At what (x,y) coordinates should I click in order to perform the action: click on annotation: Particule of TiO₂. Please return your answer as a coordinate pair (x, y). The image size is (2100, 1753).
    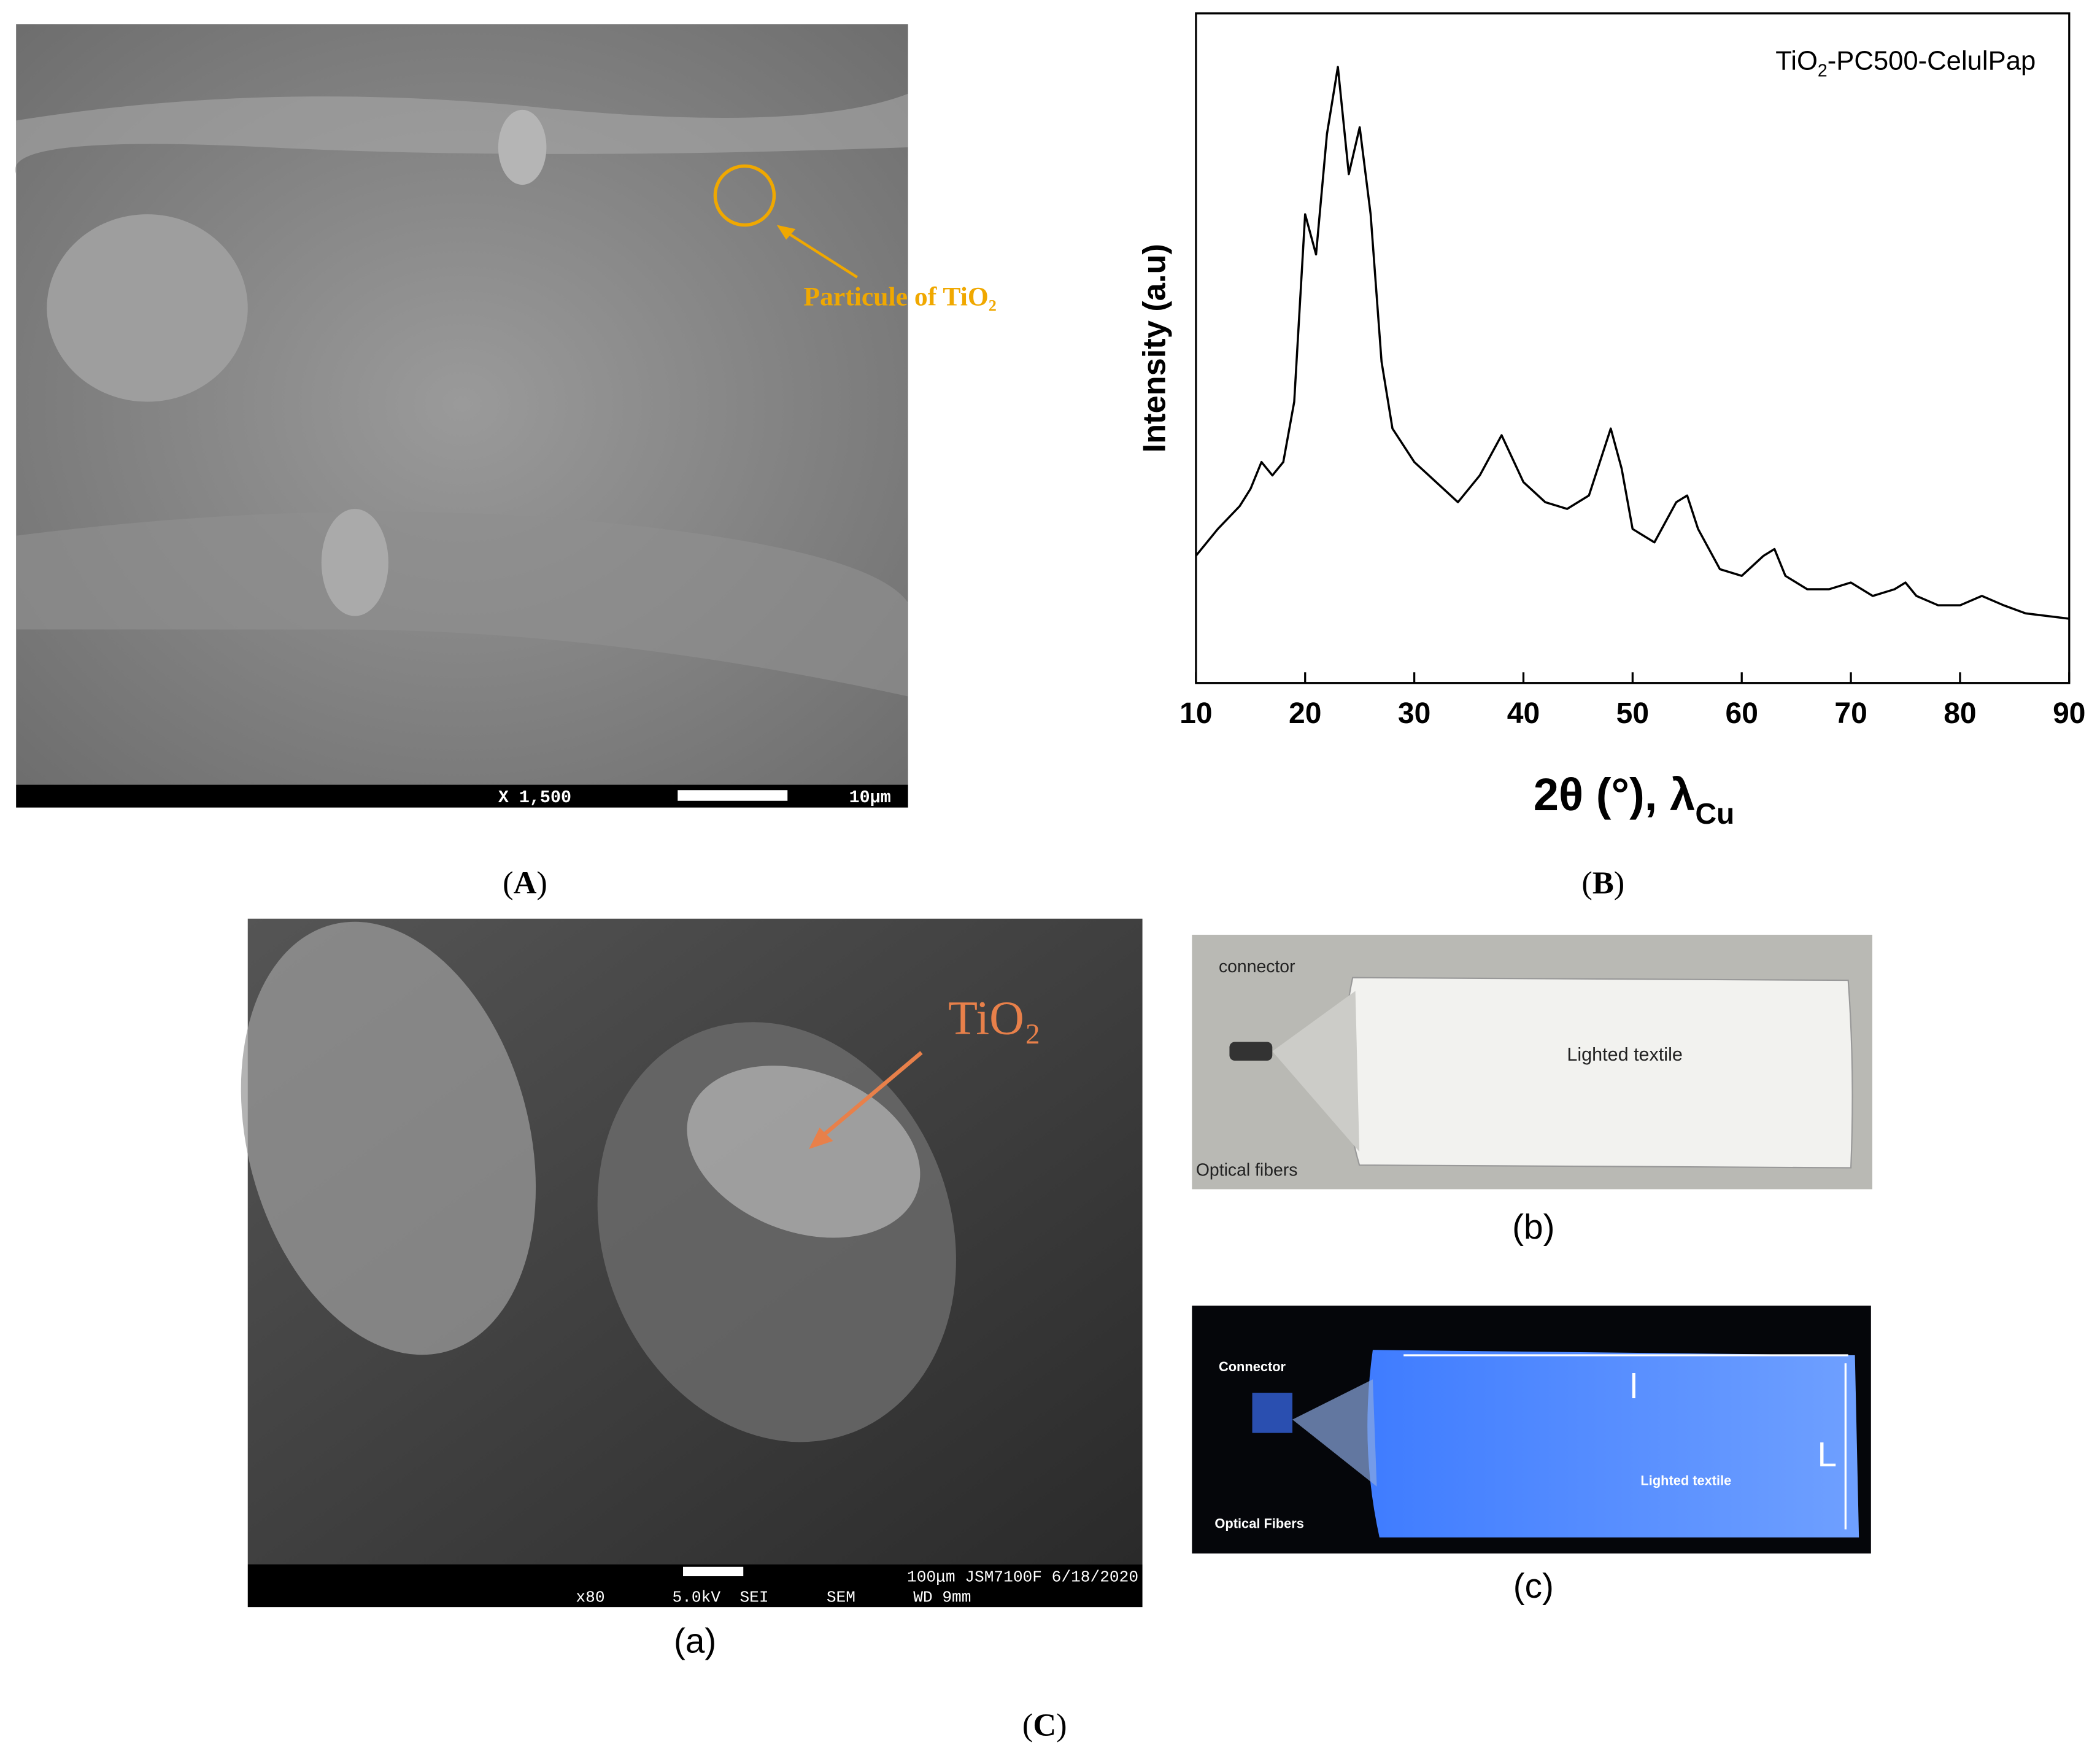
    Looking at the image, I should click on (899, 296).